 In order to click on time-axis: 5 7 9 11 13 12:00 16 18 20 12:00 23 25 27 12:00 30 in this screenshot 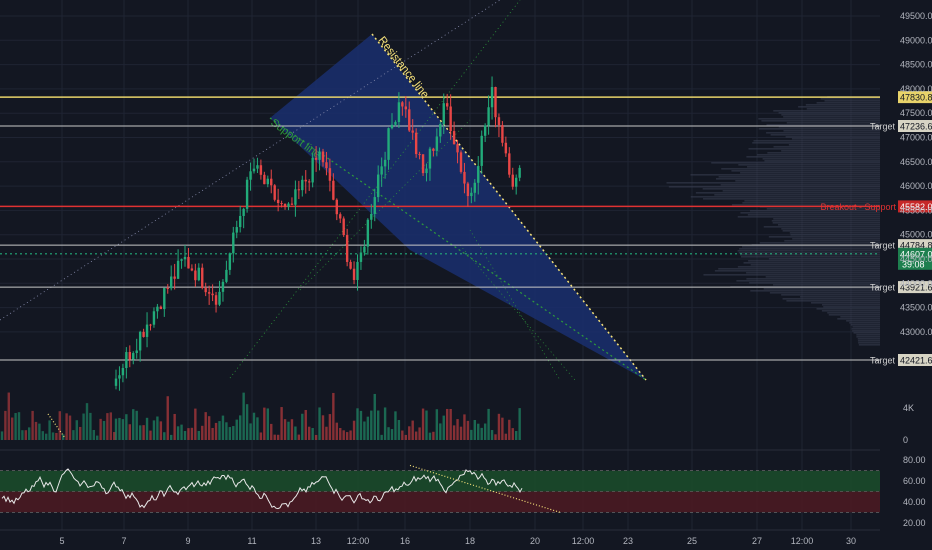, I will do `click(457, 541)`.